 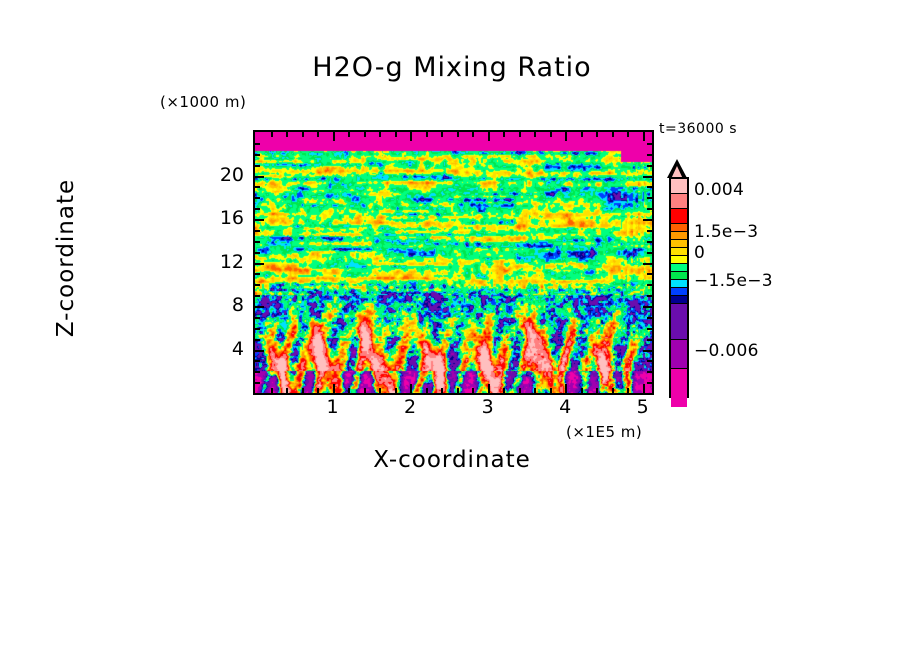 I want to click on colorbar-tick-label: 0, so click(x=700, y=253).